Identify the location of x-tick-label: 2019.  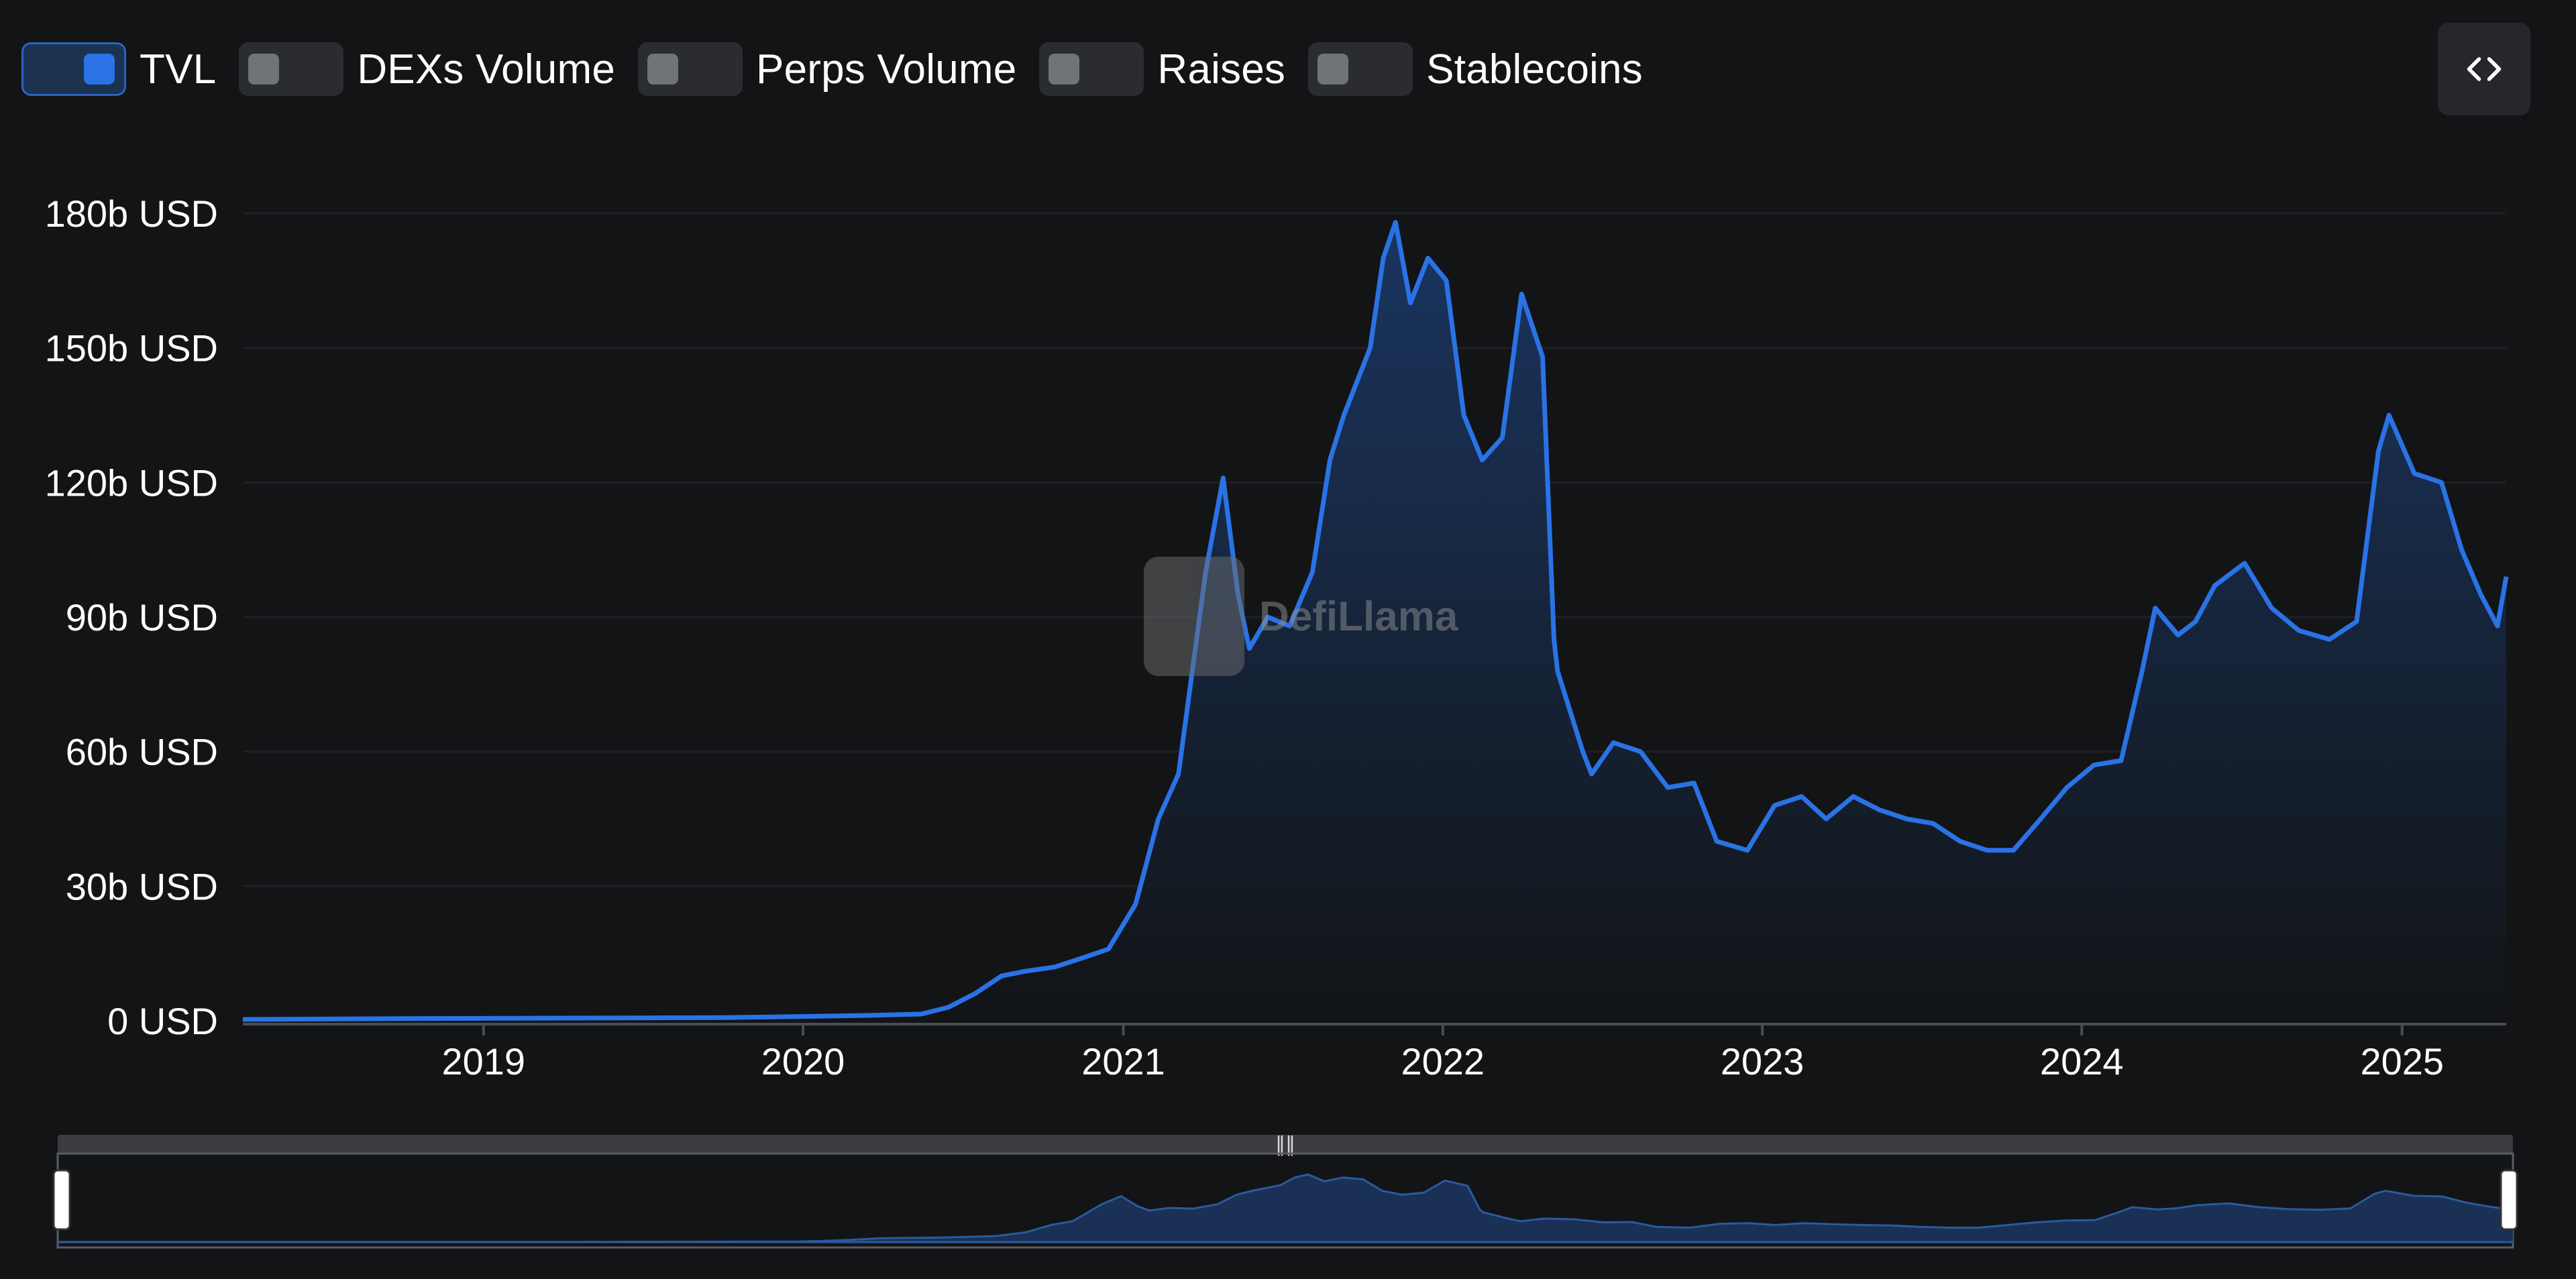
(484, 1061).